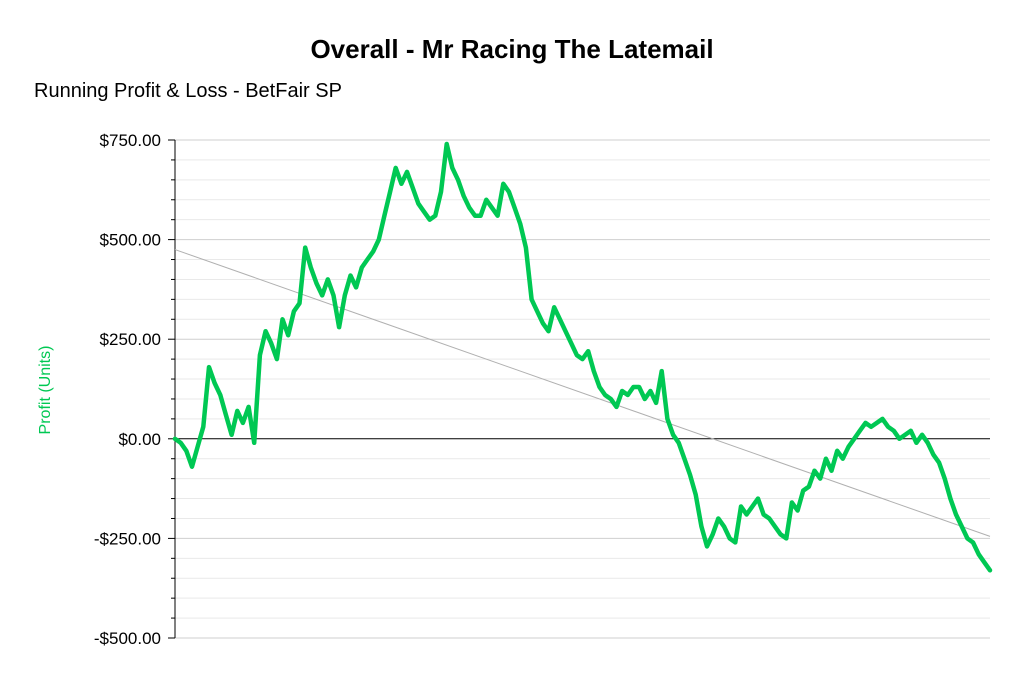  I want to click on chart-subtitle: Running Profit & Loss - BetFair SP, so click(188, 91).